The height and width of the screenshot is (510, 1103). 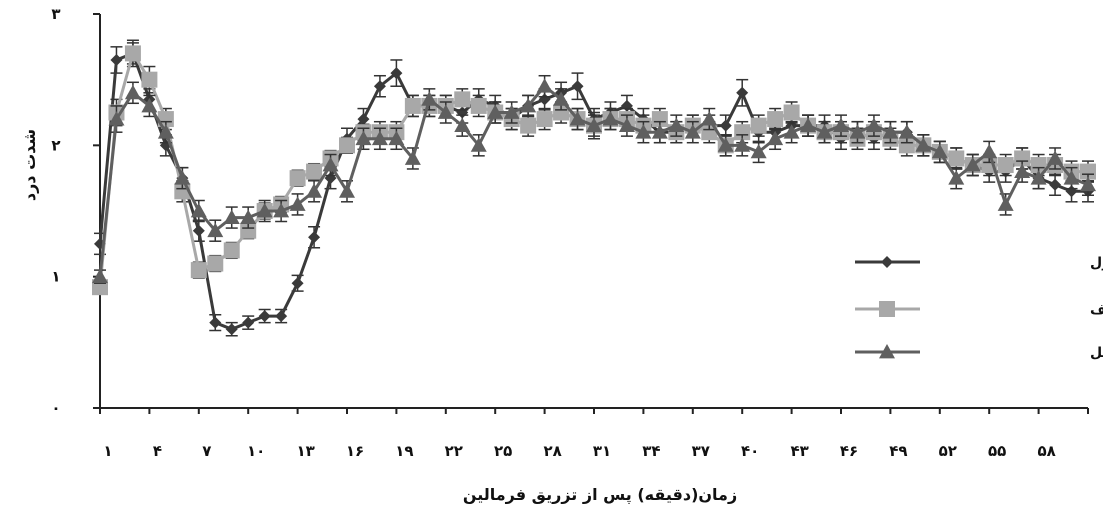 I want to click on x-tick-label: ۱۳, so click(x=305, y=451).